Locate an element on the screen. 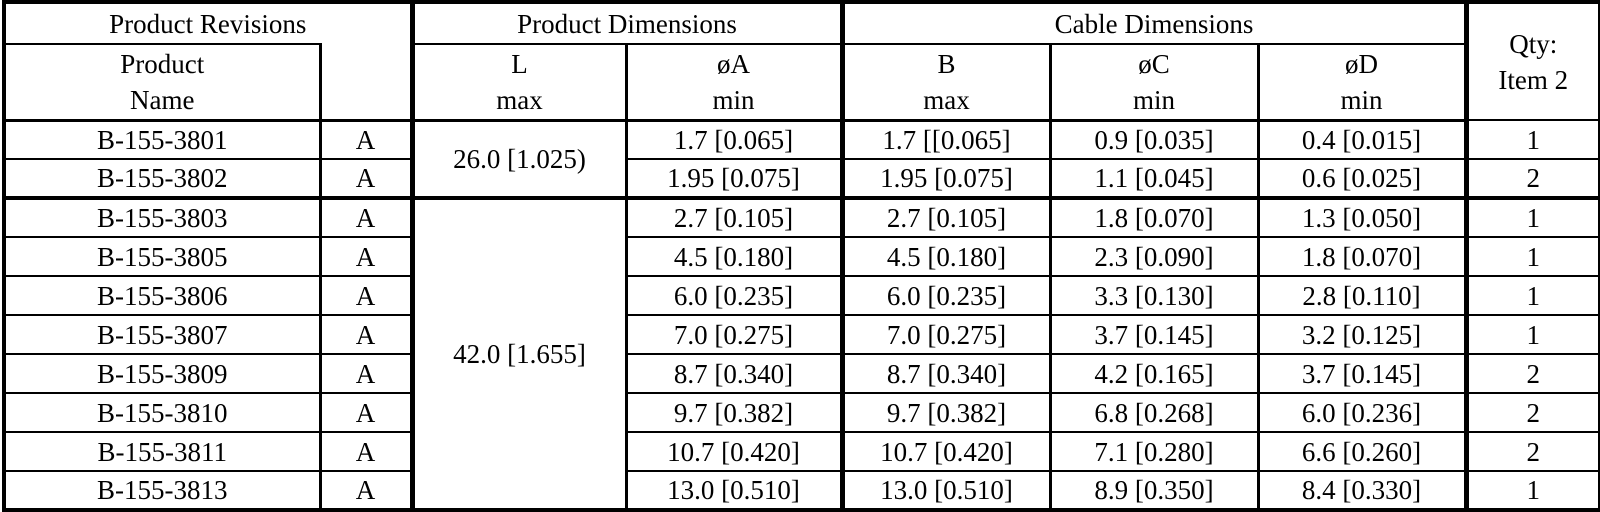 The height and width of the screenshot is (512, 1600). product-name-cell: B-155-3810 is located at coordinates (162, 412).